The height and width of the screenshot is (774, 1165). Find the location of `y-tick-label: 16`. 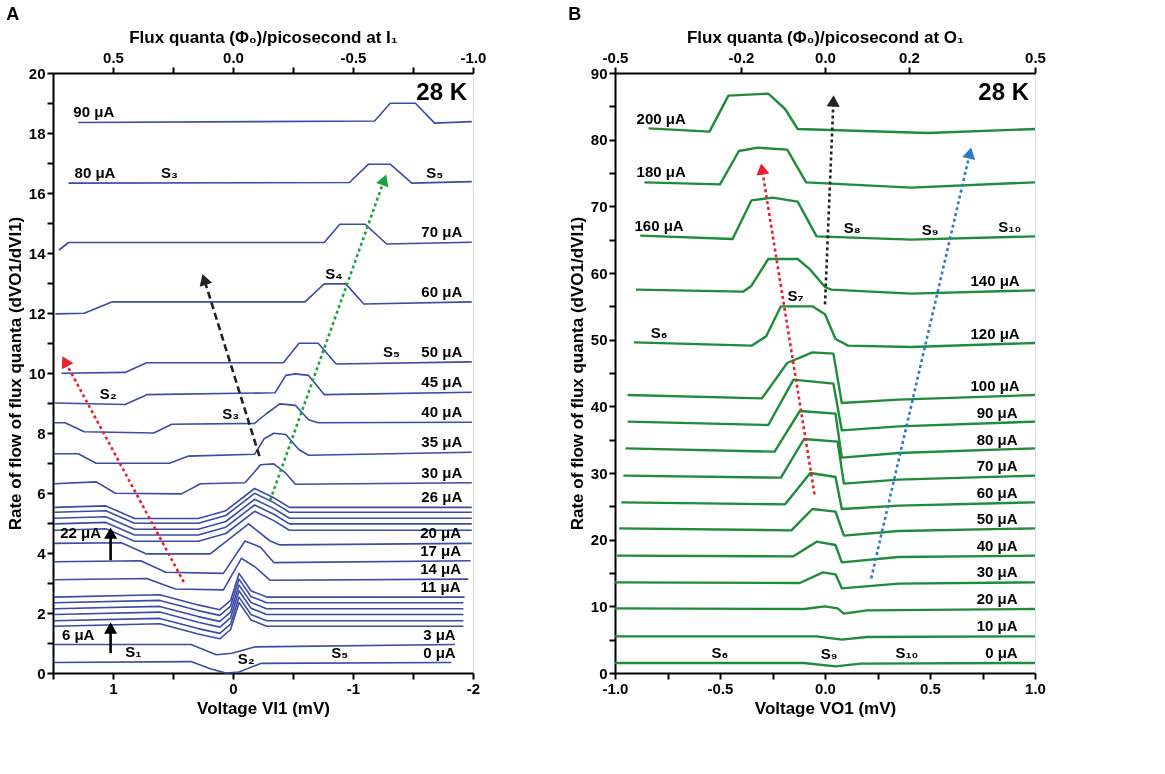

y-tick-label: 16 is located at coordinates (37, 193).